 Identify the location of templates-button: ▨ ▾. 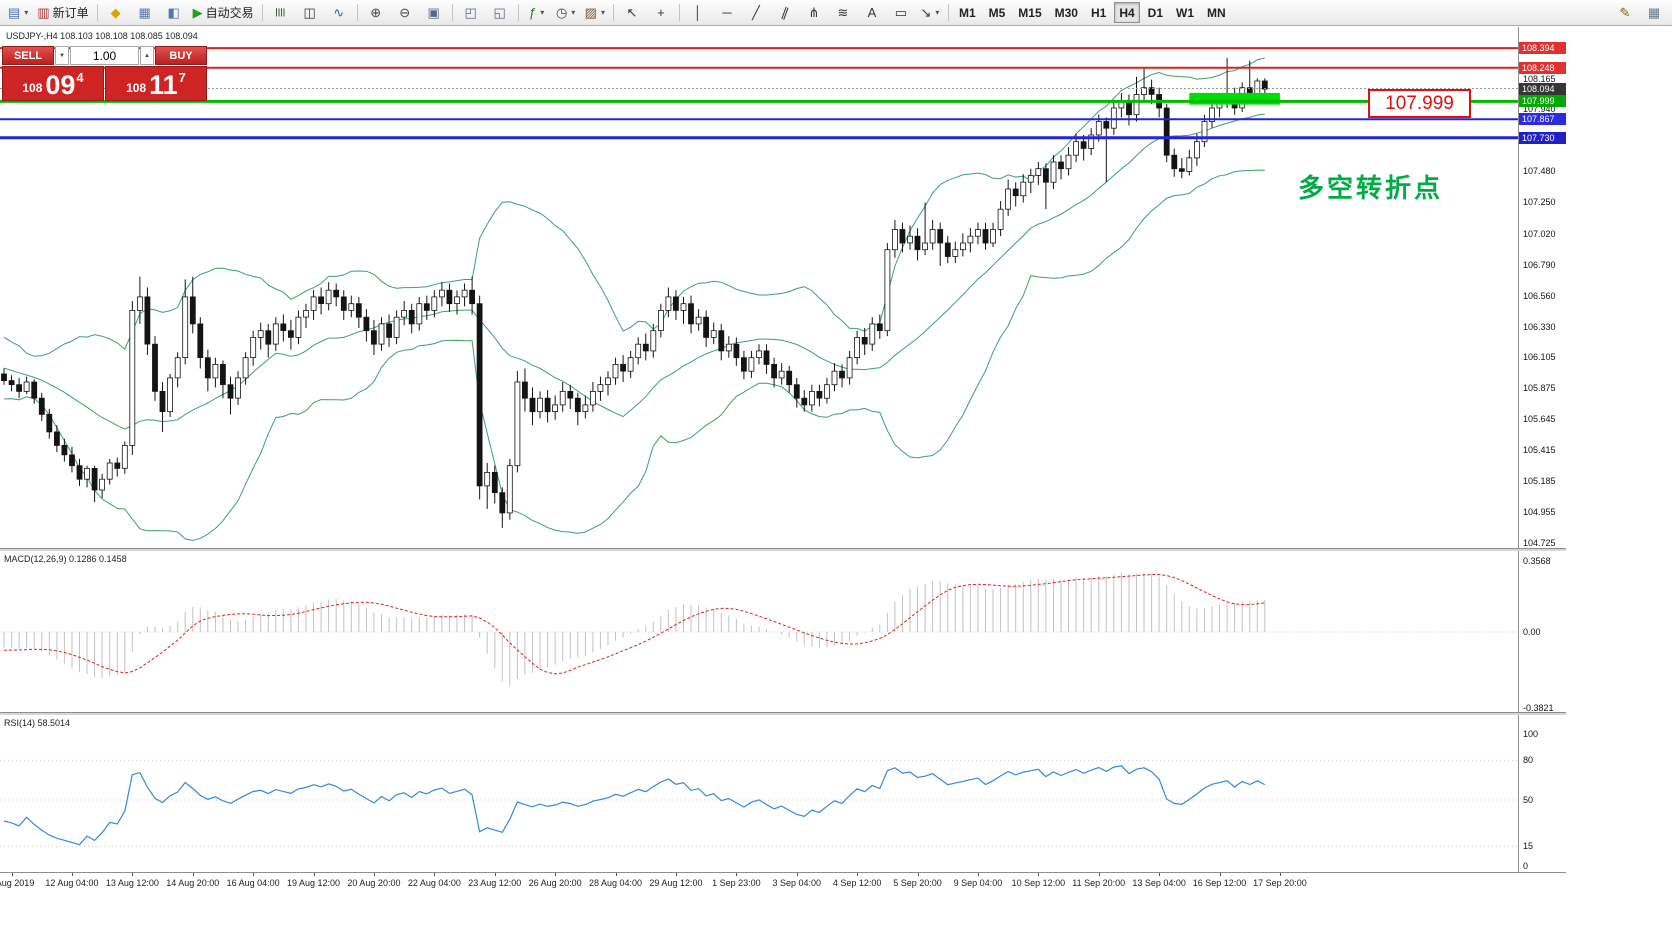
(595, 13).